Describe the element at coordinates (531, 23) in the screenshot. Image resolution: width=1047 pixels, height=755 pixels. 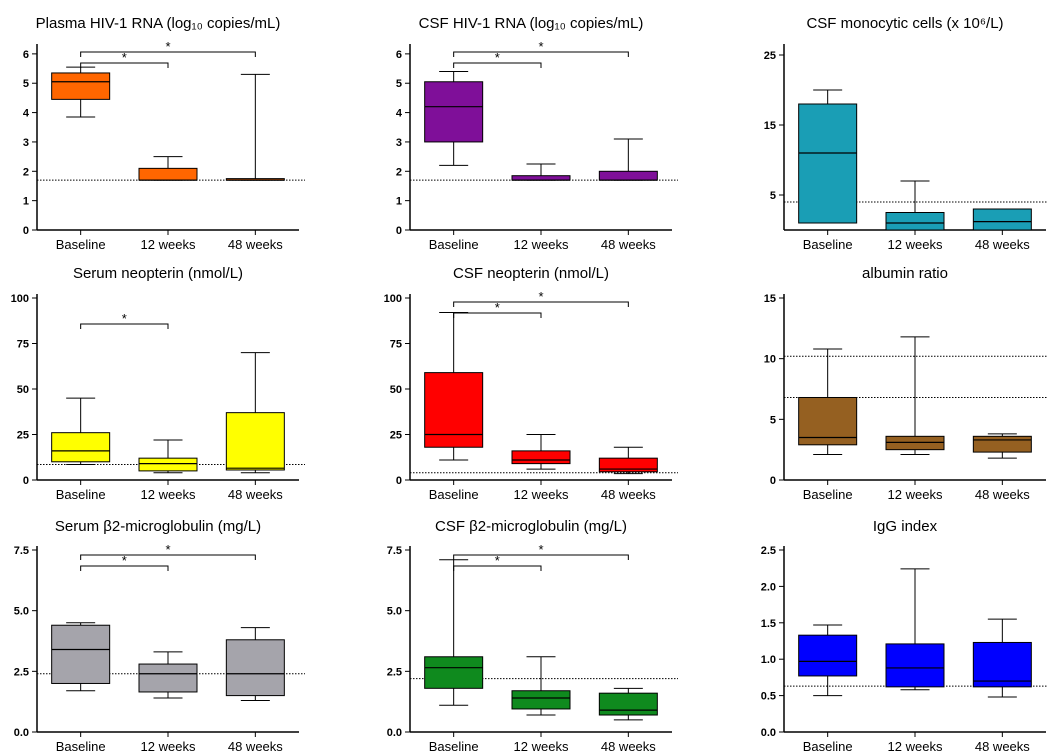
I see `chart-title: CSF HIV-1 RNA (log₁₀ copies/mL)` at that location.